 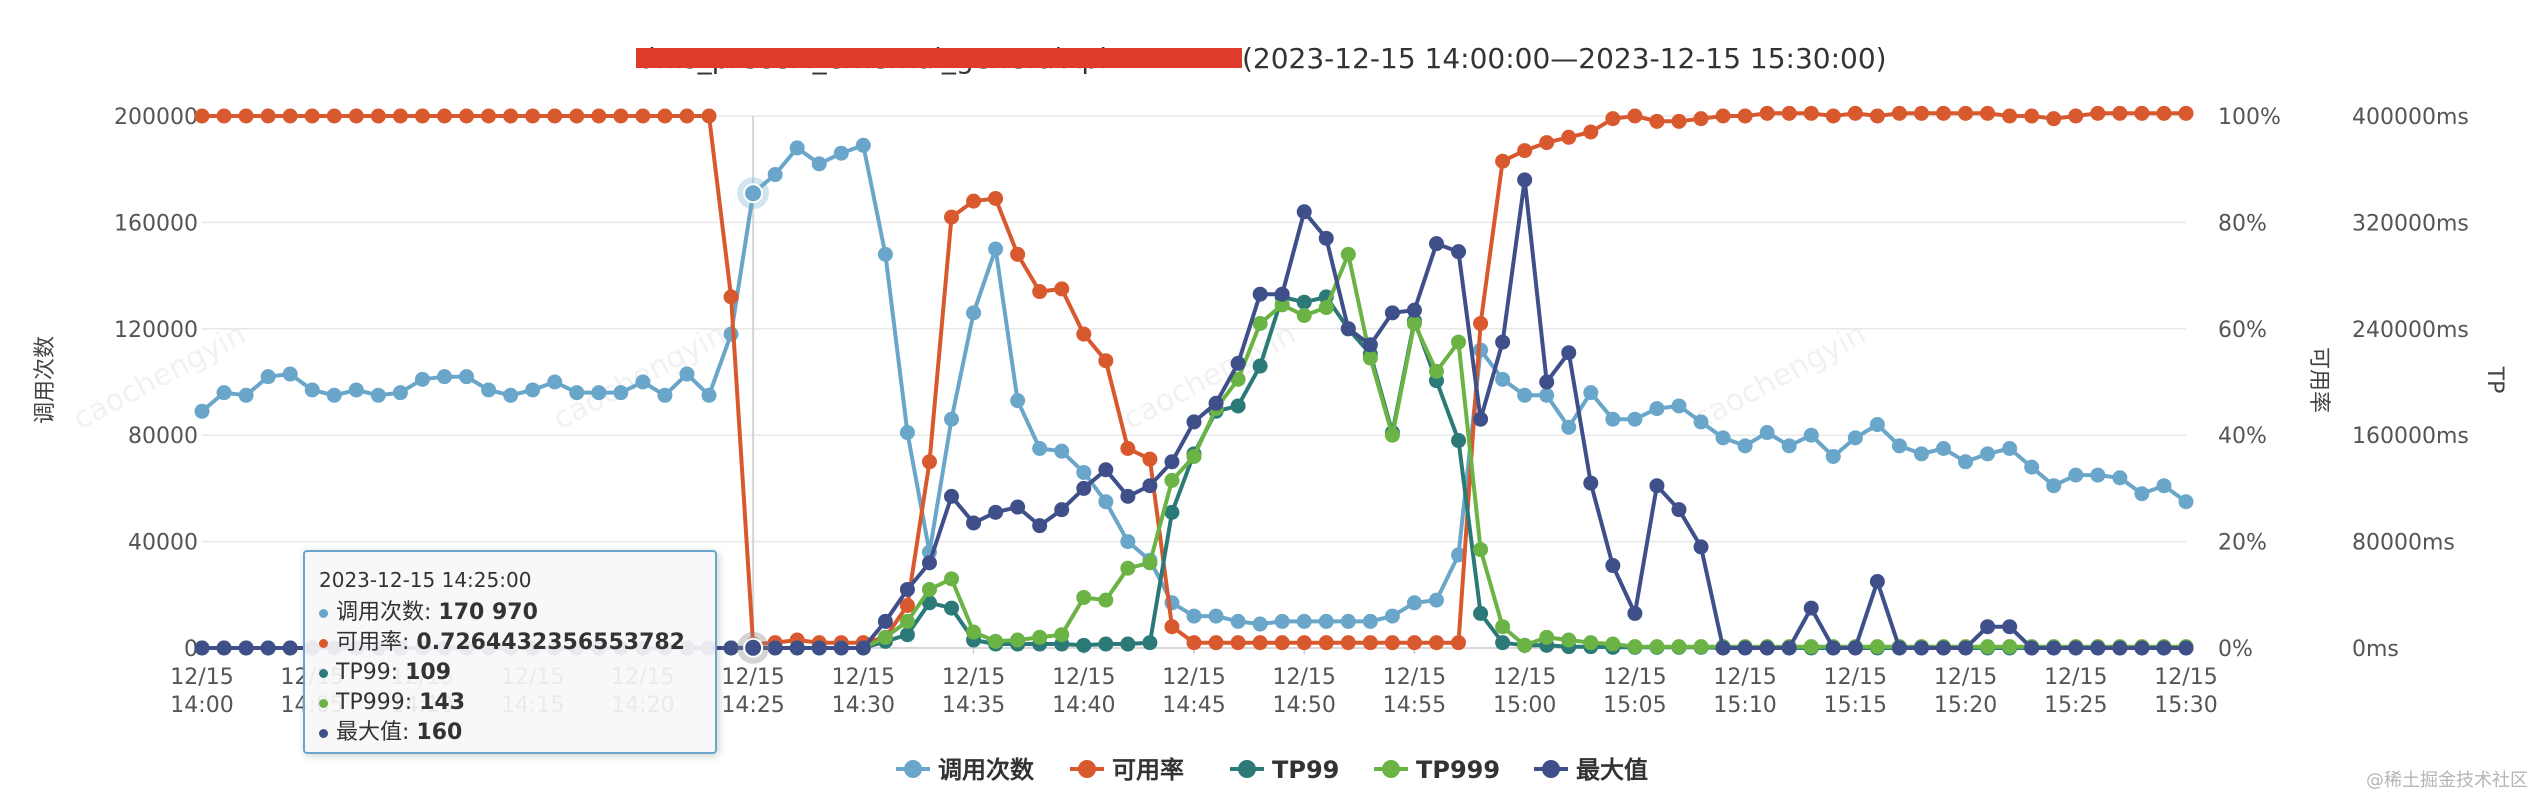 I want to click on tooltip-label-tp99: TP99:, so click(x=371, y=672).